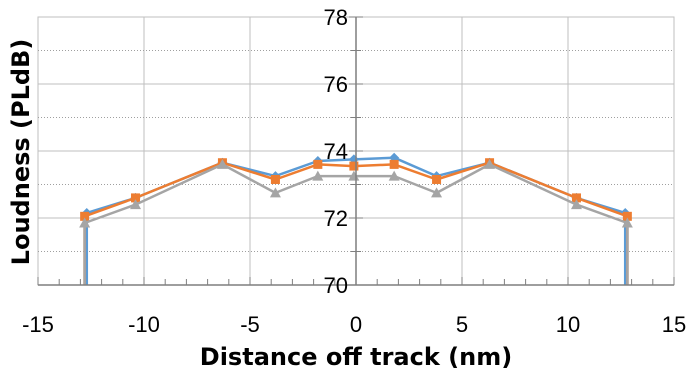 The image size is (697, 375). Describe the element at coordinates (462, 324) in the screenshot. I see `x-tick-label: 5` at that location.